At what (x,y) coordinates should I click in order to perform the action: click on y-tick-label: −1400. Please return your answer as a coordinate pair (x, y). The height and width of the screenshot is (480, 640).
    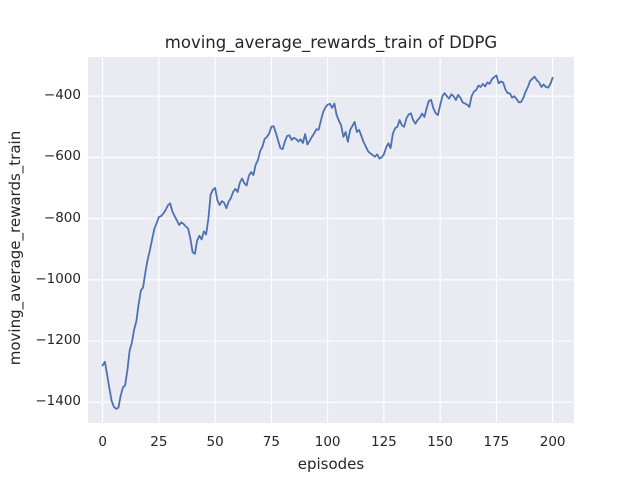
    Looking at the image, I should click on (58, 401).